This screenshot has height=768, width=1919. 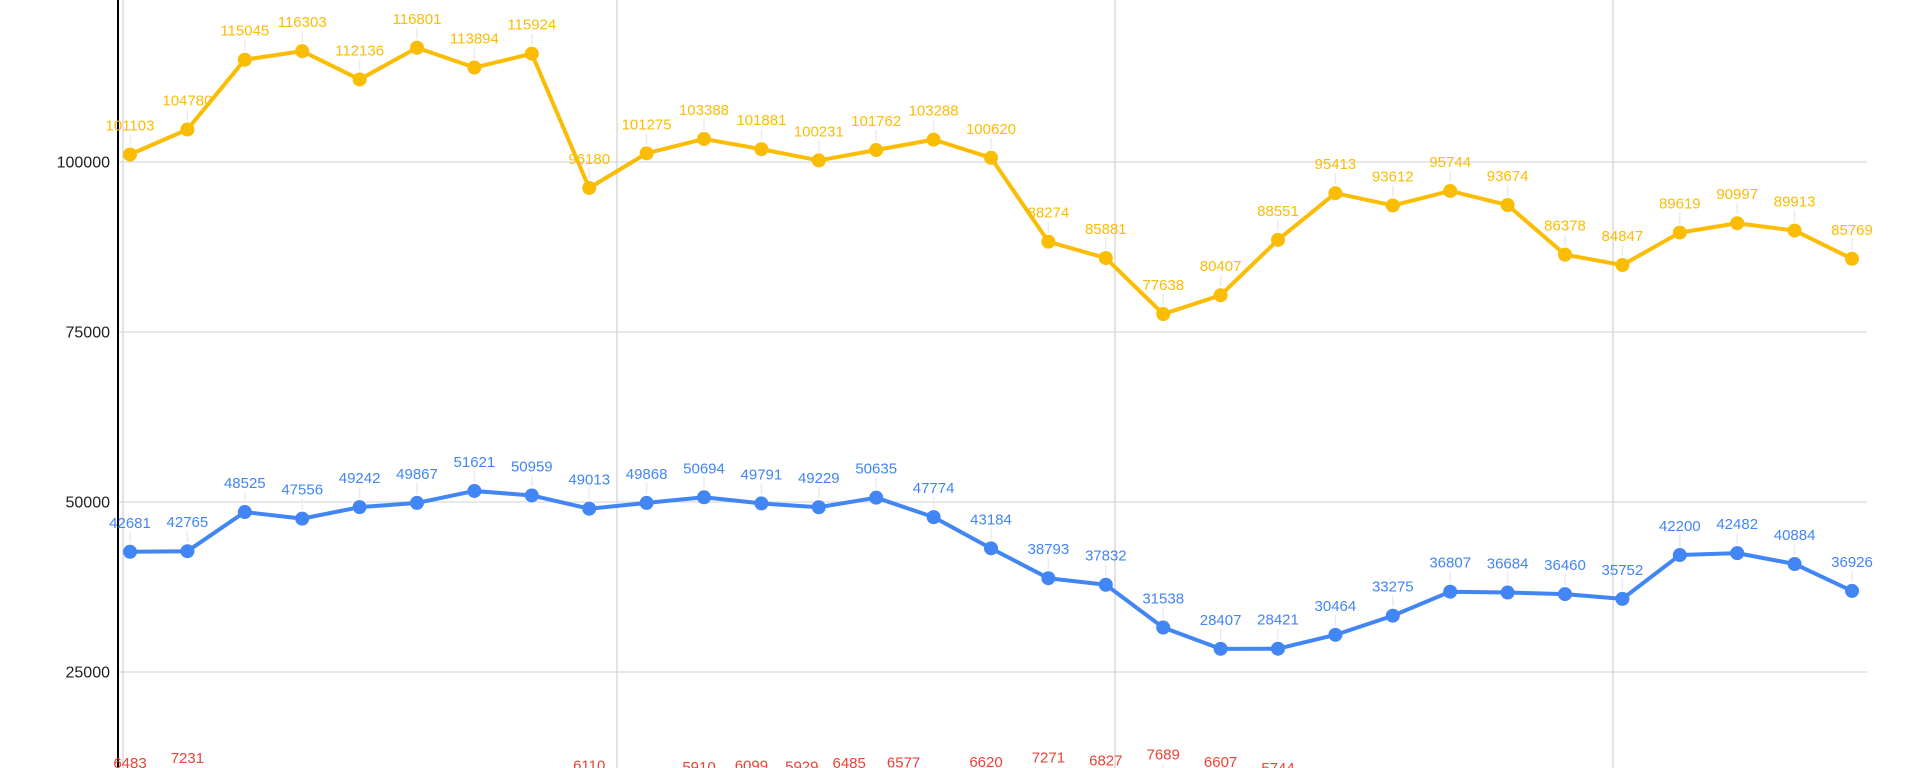 What do you see at coordinates (1680, 526) in the screenshot?
I see `blue-series-point-label: 42200` at bounding box center [1680, 526].